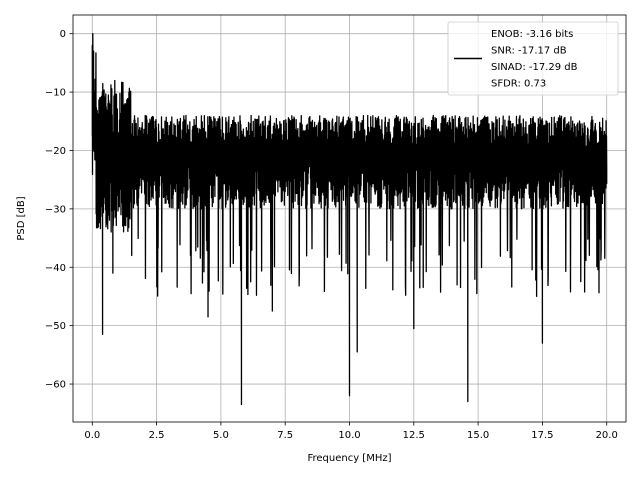 Image resolution: width=640 pixels, height=480 pixels. Describe the element at coordinates (55, 151) in the screenshot. I see `y-tick-label: −20` at that location.